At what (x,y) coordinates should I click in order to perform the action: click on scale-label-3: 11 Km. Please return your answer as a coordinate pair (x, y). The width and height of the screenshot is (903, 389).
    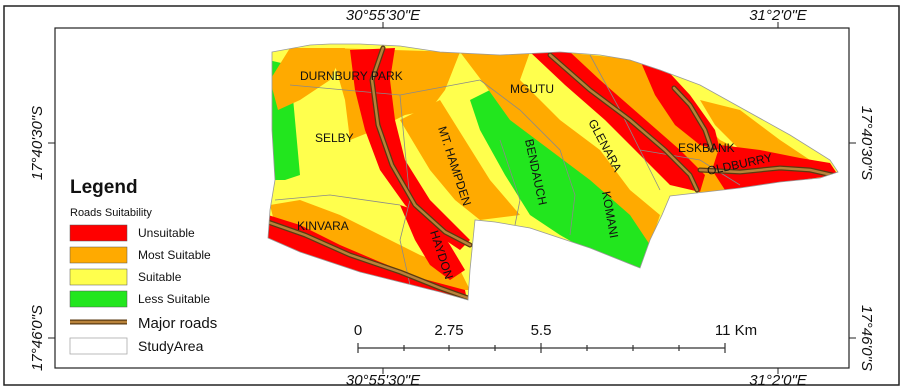
    Looking at the image, I should click on (736, 330).